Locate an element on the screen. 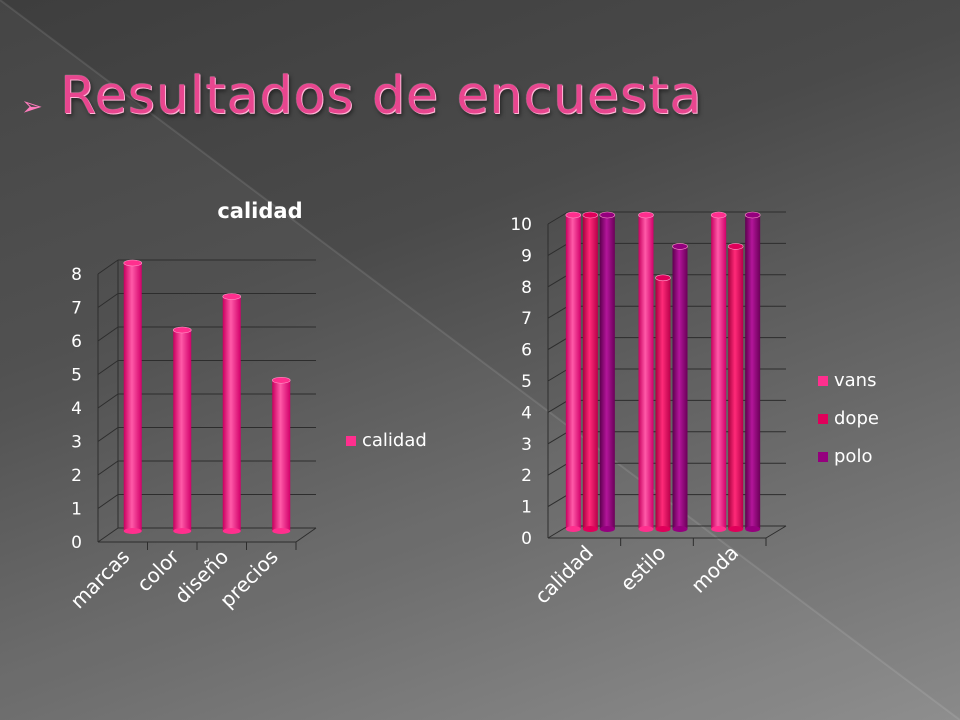 The width and height of the screenshot is (960, 720). slide-title: Resultados de encuesta is located at coordinates (381, 96).